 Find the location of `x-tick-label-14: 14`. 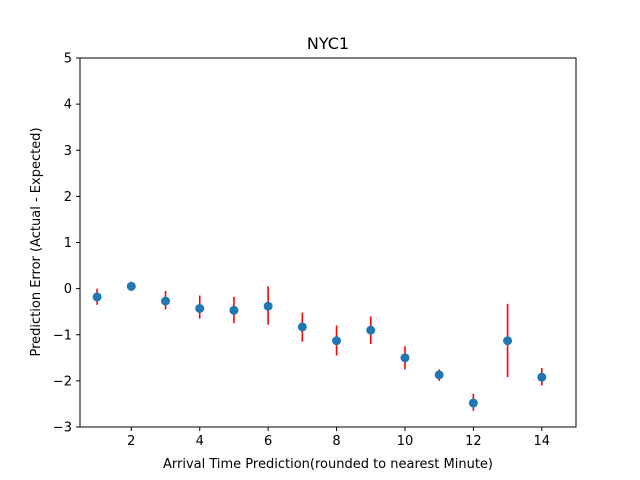

x-tick-label-14: 14 is located at coordinates (542, 441).